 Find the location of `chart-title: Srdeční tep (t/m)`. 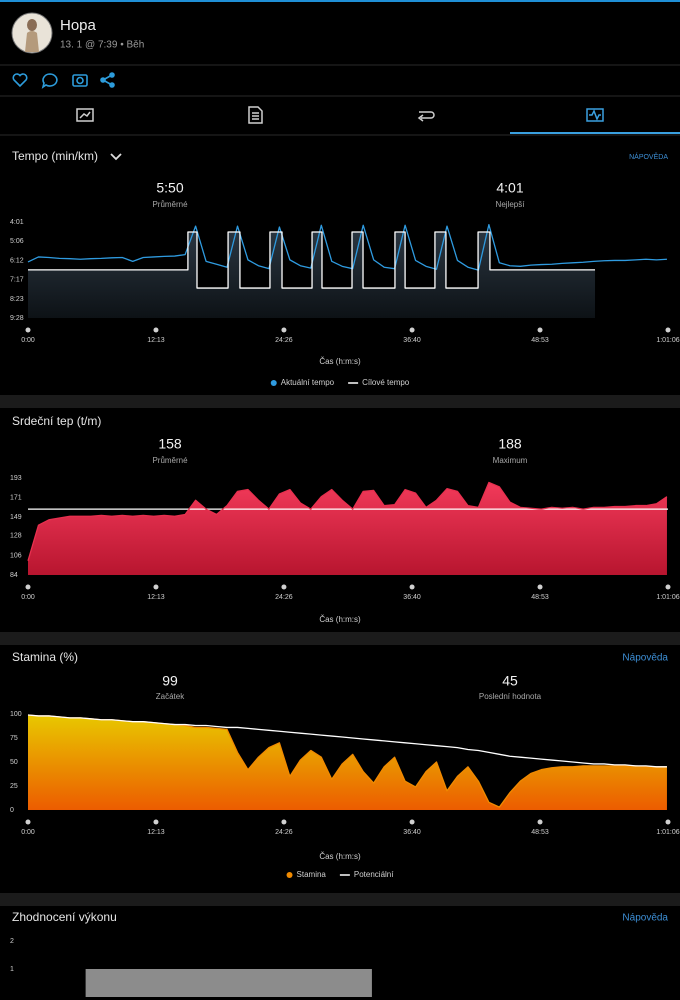

chart-title: Srdeční tep (t/m) is located at coordinates (56, 421).